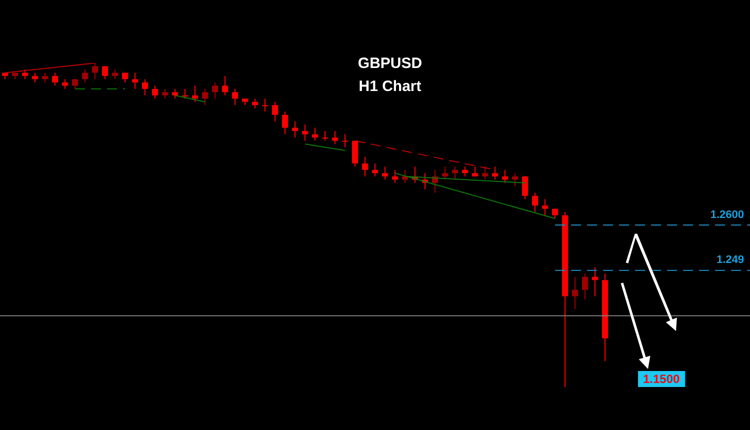 The width and height of the screenshot is (750, 430). I want to click on chart-title: GBPUSD, so click(390, 64).